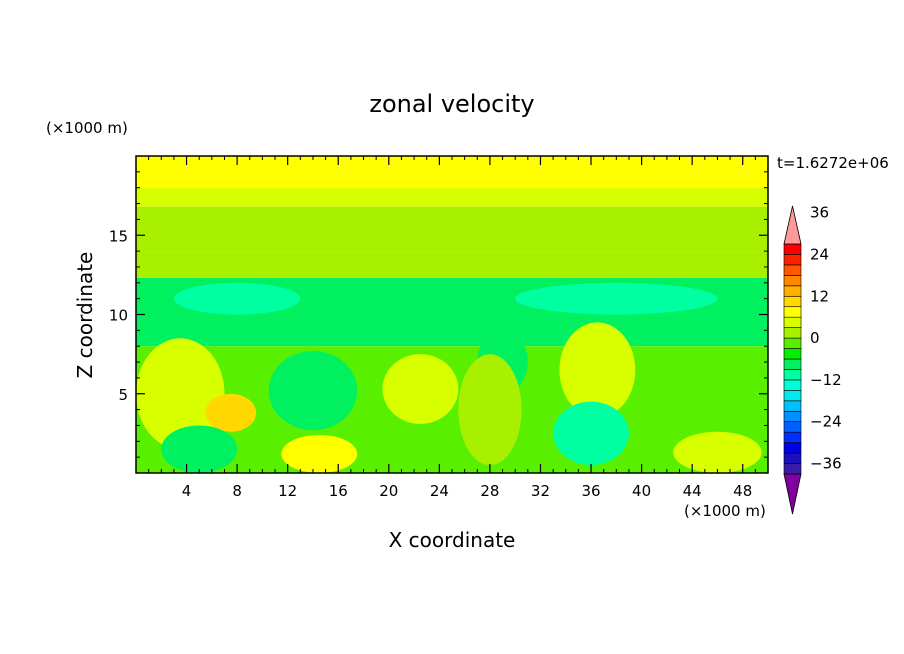 The width and height of the screenshot is (904, 654). I want to click on chart-title: zonal velocity, so click(451, 104).